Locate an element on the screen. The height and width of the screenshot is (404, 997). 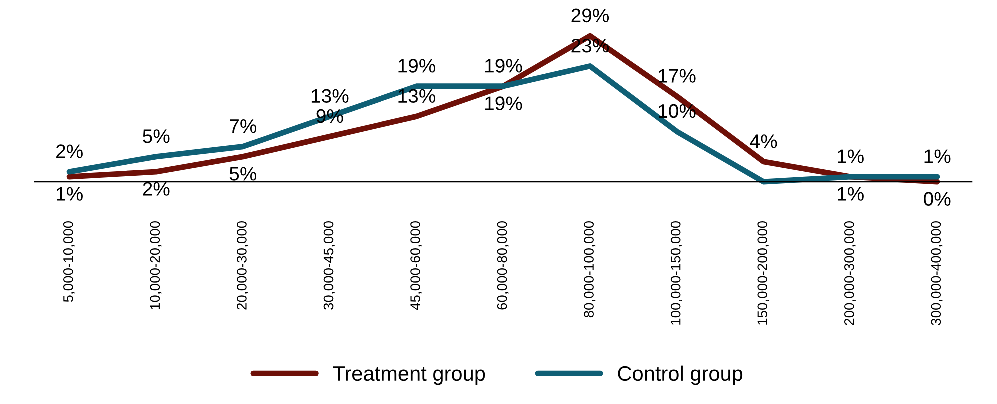
data-label: 4% is located at coordinates (764, 141).